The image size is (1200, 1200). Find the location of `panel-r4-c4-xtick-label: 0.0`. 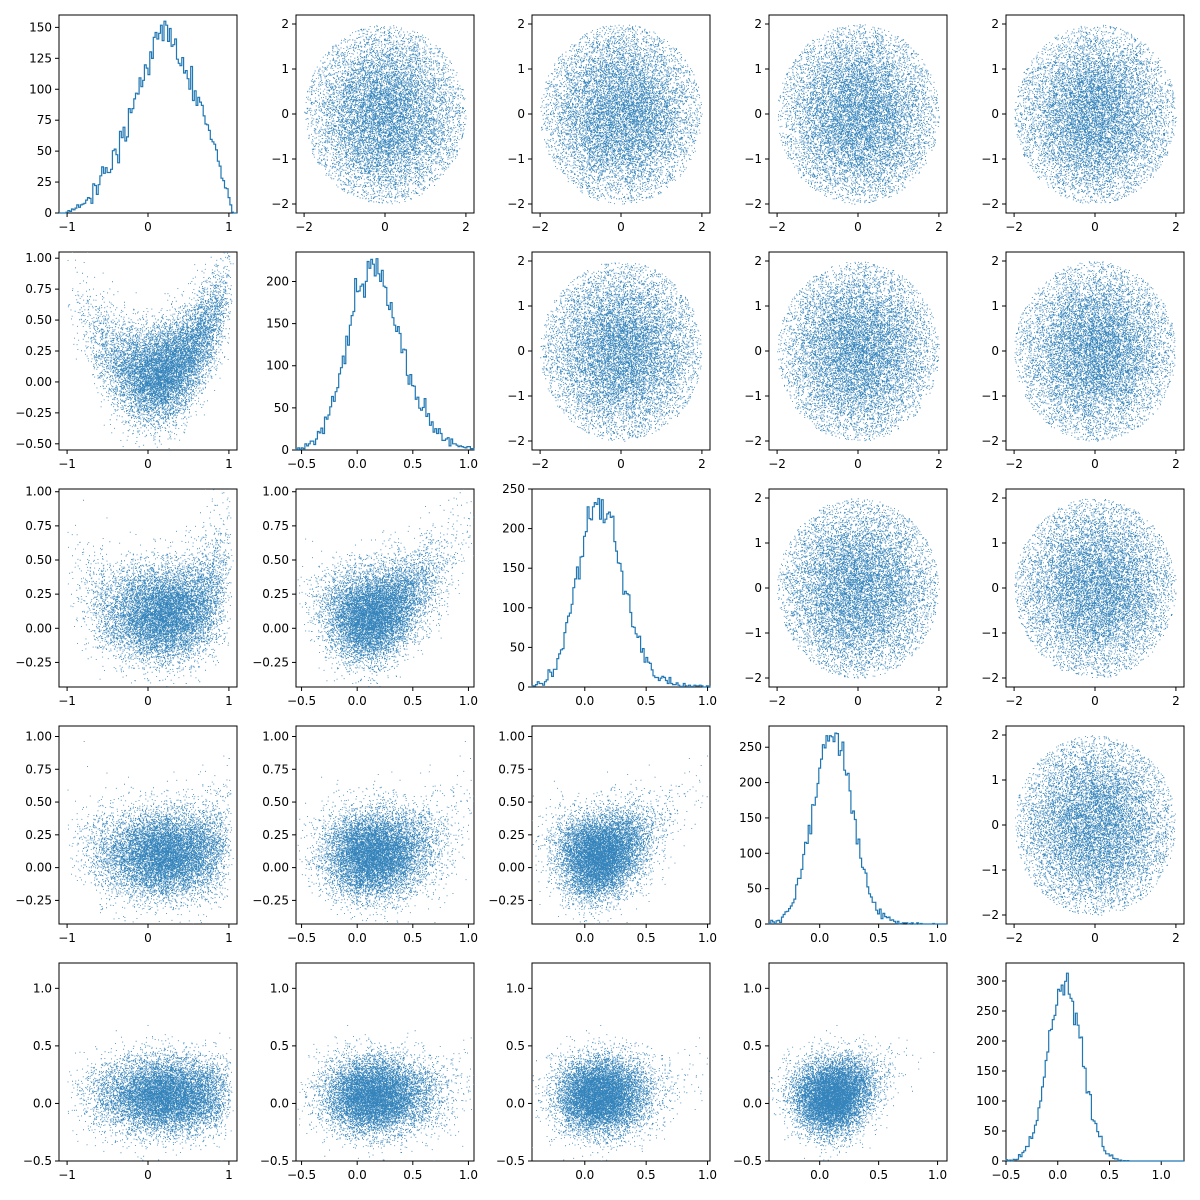

panel-r4-c4-xtick-label: 0.0 is located at coordinates (819, 938).